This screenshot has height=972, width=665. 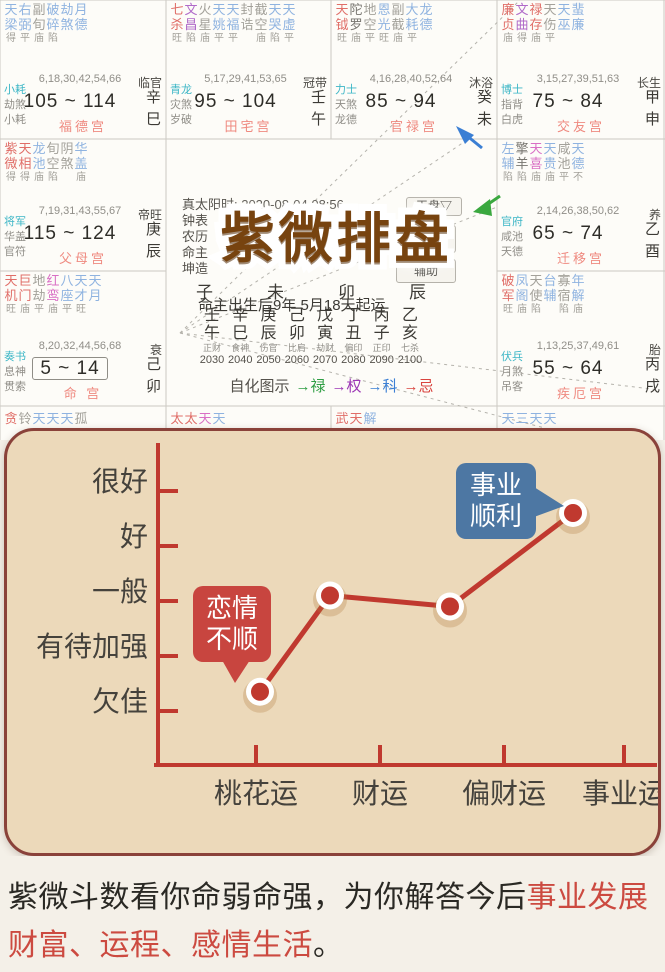 What do you see at coordinates (346, 120) in the screenshot?
I see `god-label: 龙德` at bounding box center [346, 120].